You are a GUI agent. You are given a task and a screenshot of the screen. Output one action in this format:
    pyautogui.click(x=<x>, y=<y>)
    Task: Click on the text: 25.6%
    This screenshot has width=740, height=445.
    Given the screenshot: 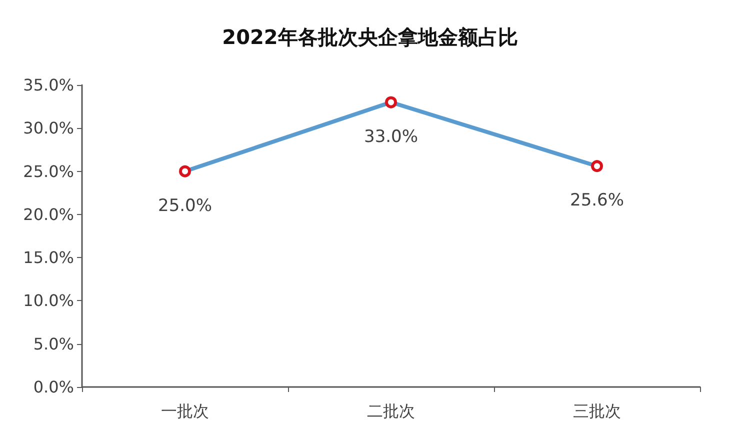 What is the action you would take?
    pyautogui.click(x=597, y=200)
    